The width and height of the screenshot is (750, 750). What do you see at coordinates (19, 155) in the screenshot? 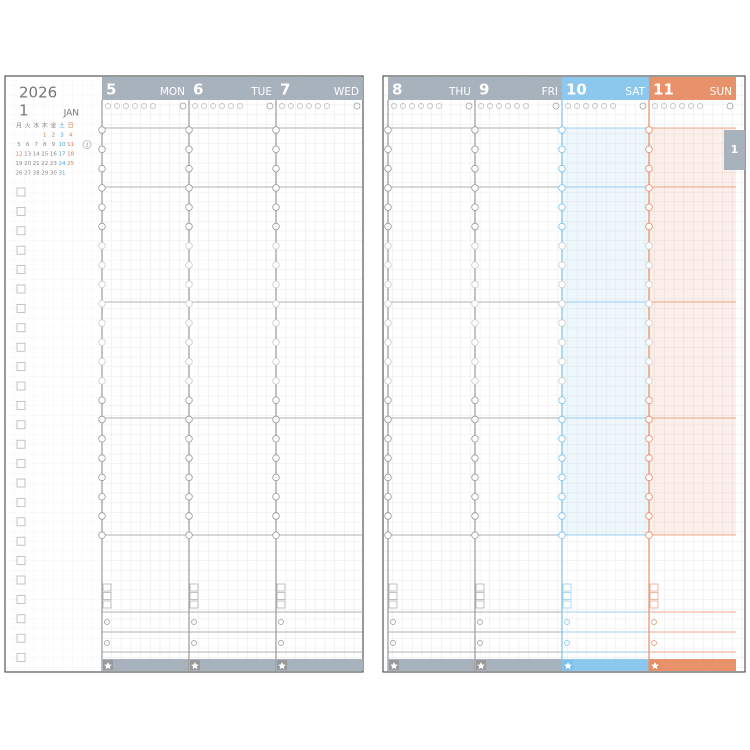
I see `mini-day: 12` at bounding box center [19, 155].